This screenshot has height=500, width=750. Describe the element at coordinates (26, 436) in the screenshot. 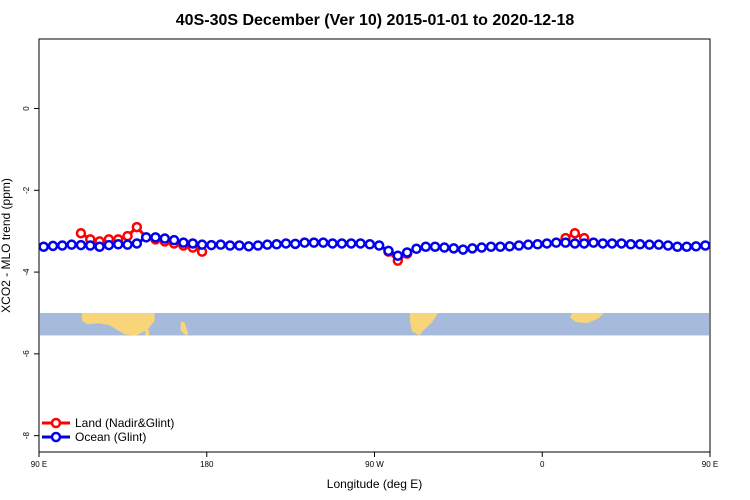

I see `y-tick-label-4: -8` at that location.